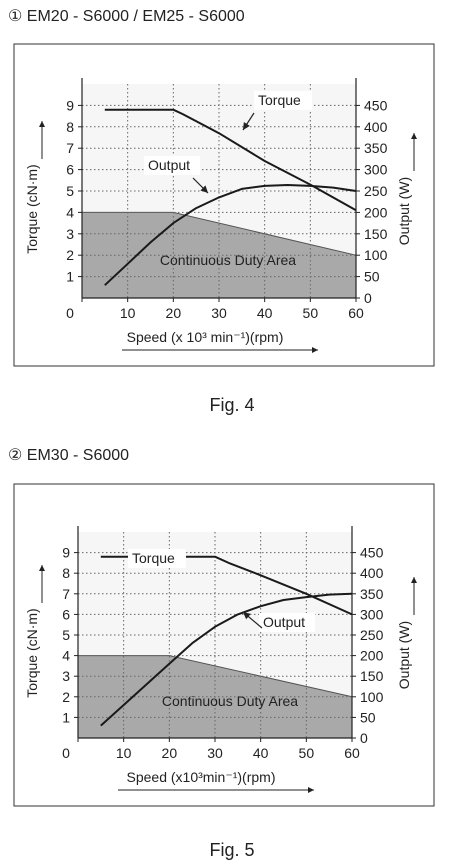 The image size is (464, 862). What do you see at coordinates (232, 850) in the screenshot?
I see `figure-2-caption: Fig. 5` at bounding box center [232, 850].